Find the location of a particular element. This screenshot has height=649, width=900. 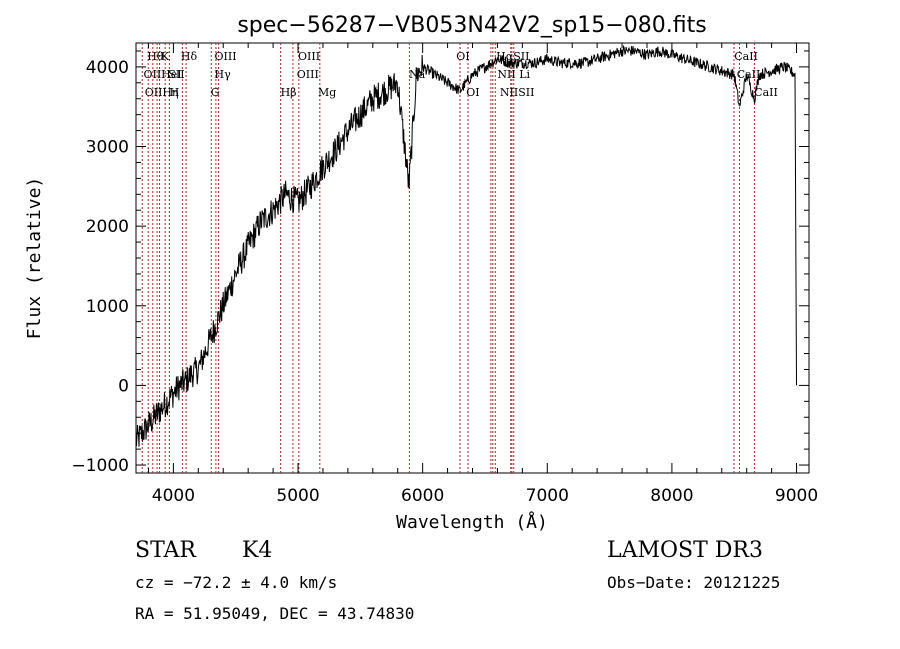

y-tick-label: −1000 is located at coordinates (100, 466).